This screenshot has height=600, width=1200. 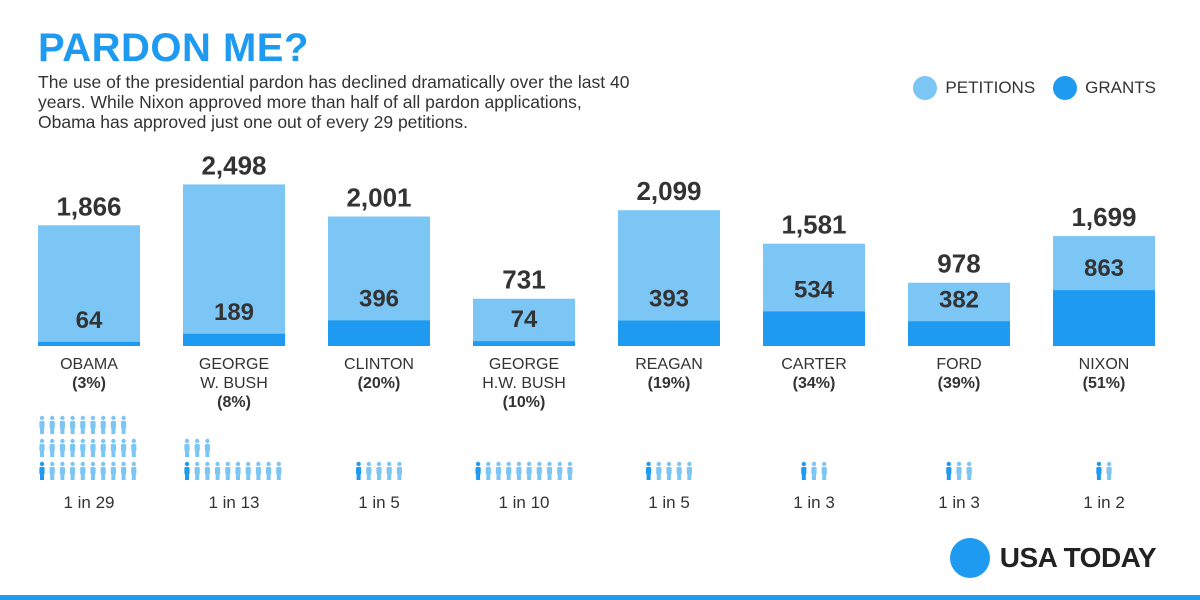 I want to click on percent-label: (19%), so click(x=669, y=383).